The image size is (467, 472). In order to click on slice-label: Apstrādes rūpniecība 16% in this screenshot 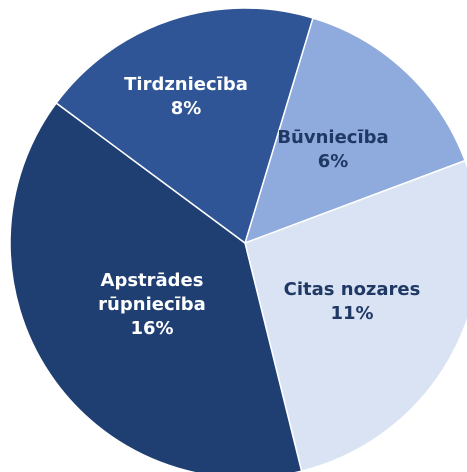, I will do `click(152, 305)`.